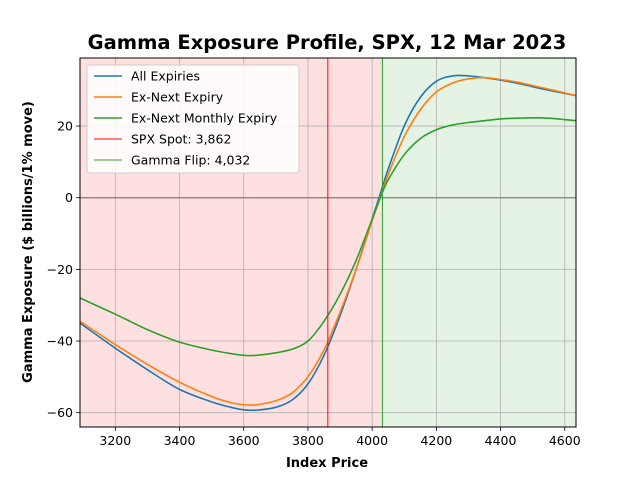 Image resolution: width=640 pixels, height=480 pixels. I want to click on x-tick-label: 3600, so click(244, 440).